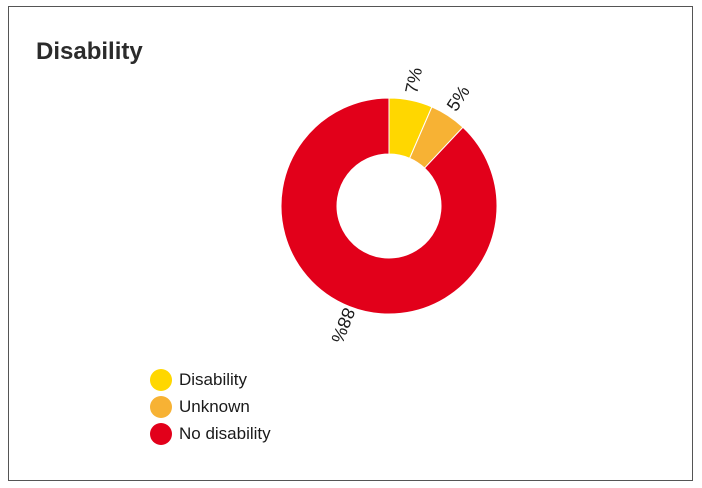  I want to click on slice-label-disability: 7%, so click(413, 81).